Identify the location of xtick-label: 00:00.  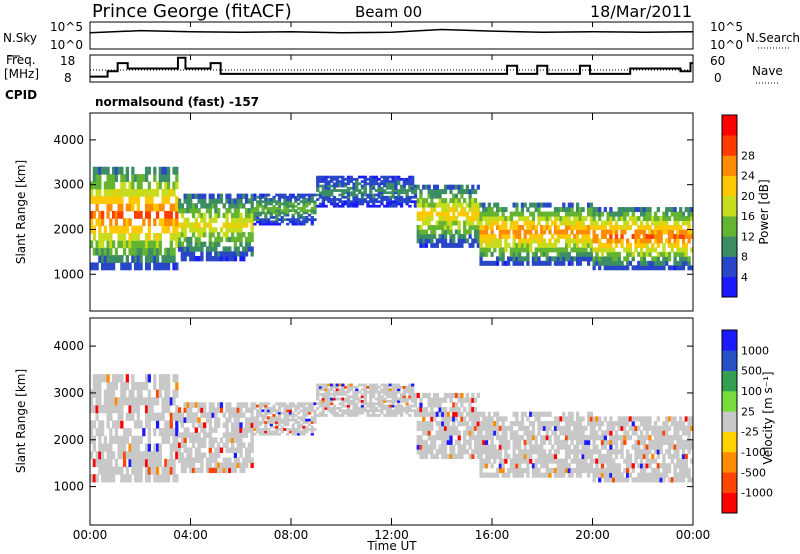
(693, 535).